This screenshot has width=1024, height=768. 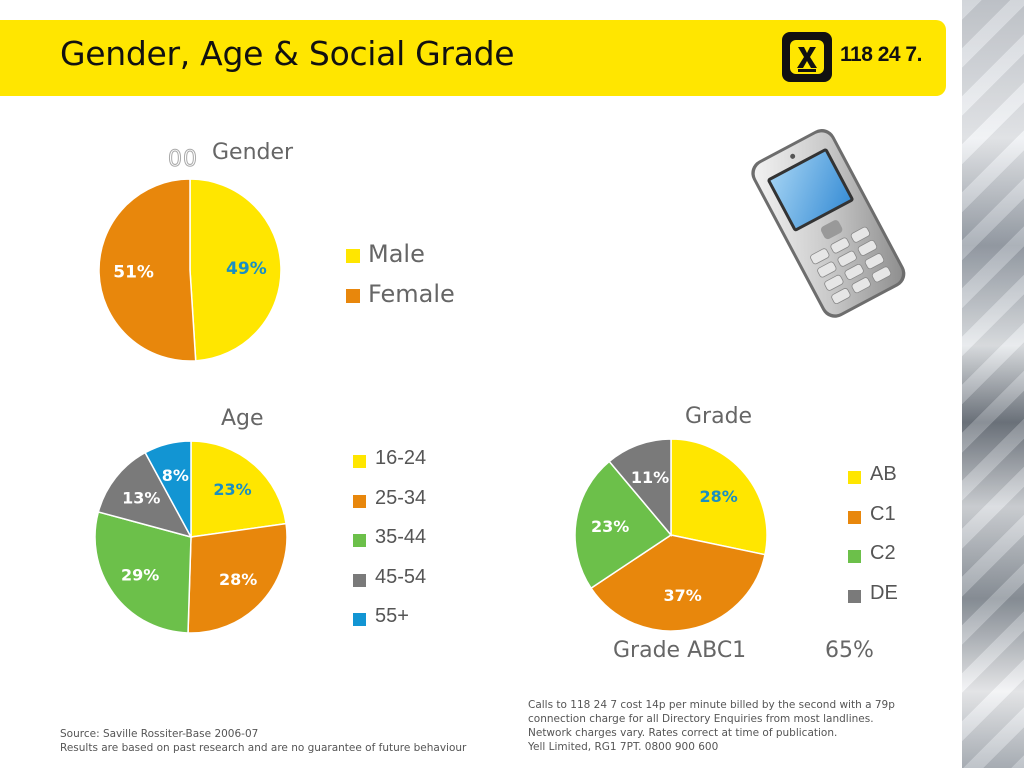 I want to click on age-legend-label: 16-24, so click(x=401, y=458).